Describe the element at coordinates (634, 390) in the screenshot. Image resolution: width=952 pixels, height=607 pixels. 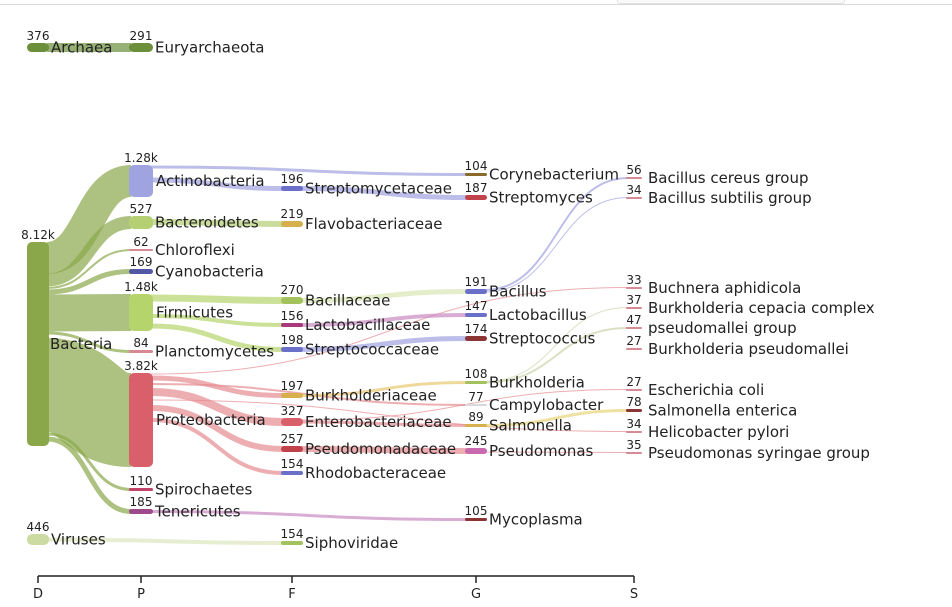
I see `node-bar-escherichia-coli` at that location.